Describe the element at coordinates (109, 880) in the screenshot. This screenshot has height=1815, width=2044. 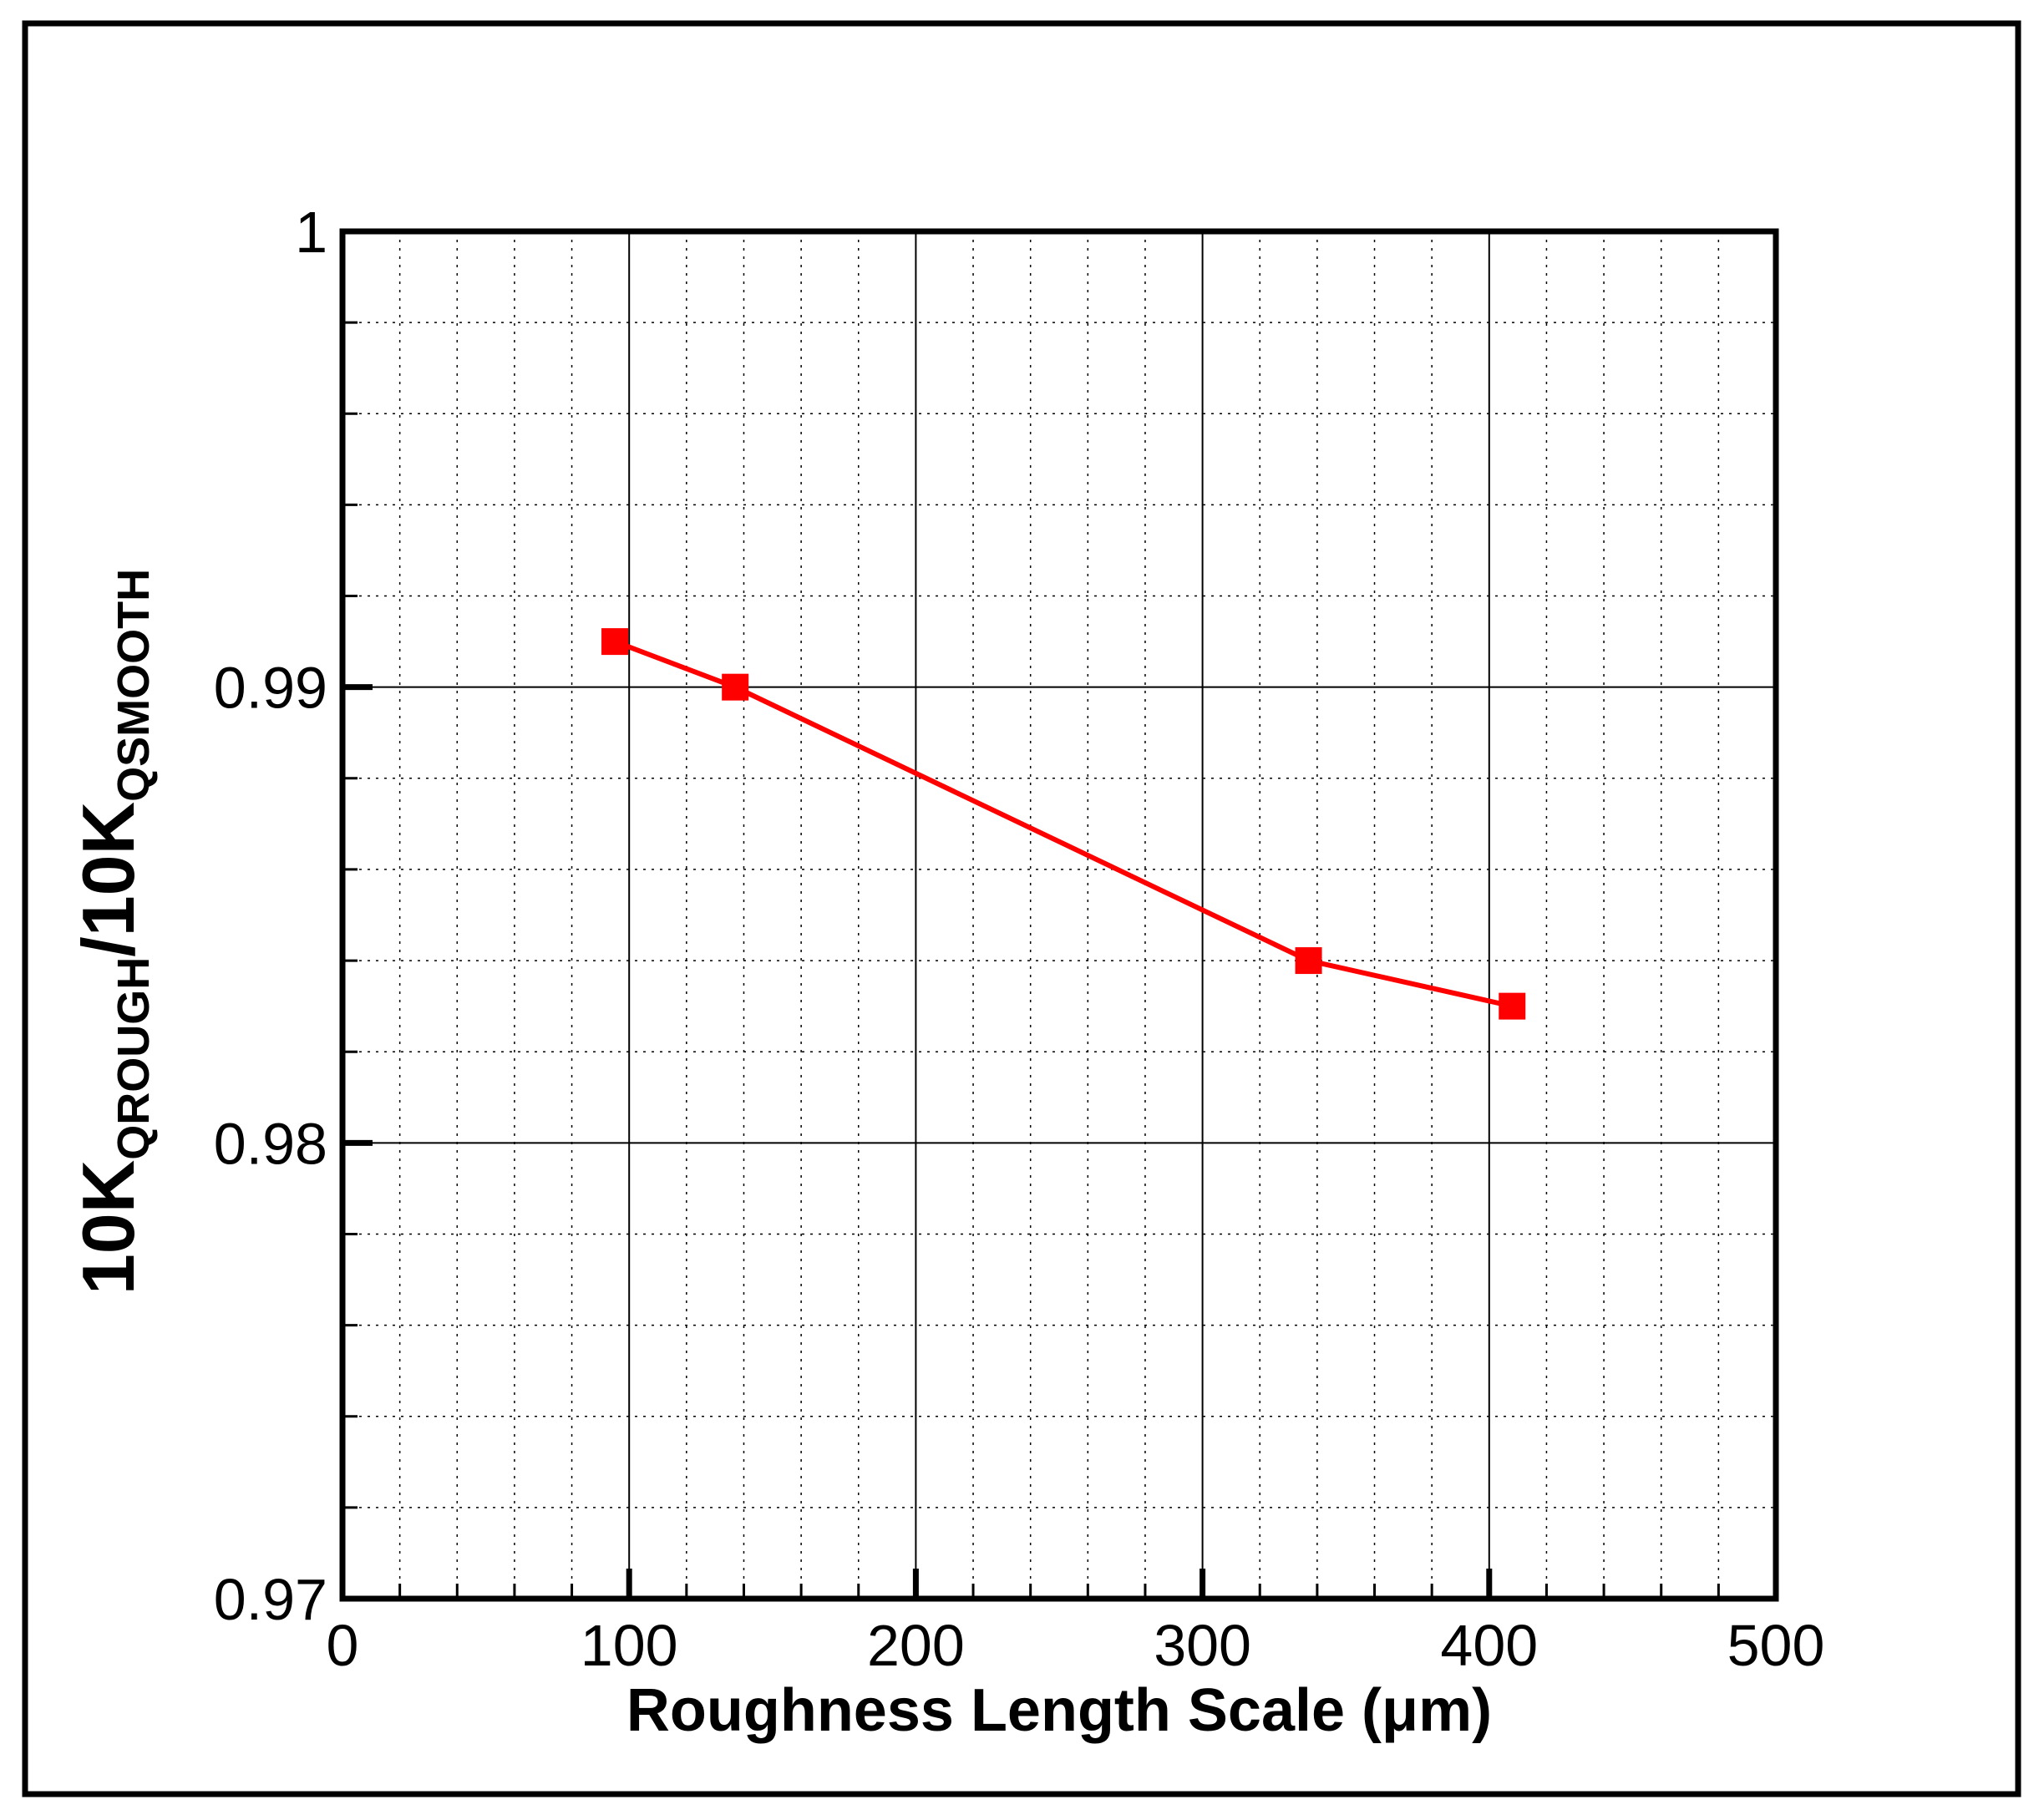
I see `y-axis-title-part-2: /10K` at that location.